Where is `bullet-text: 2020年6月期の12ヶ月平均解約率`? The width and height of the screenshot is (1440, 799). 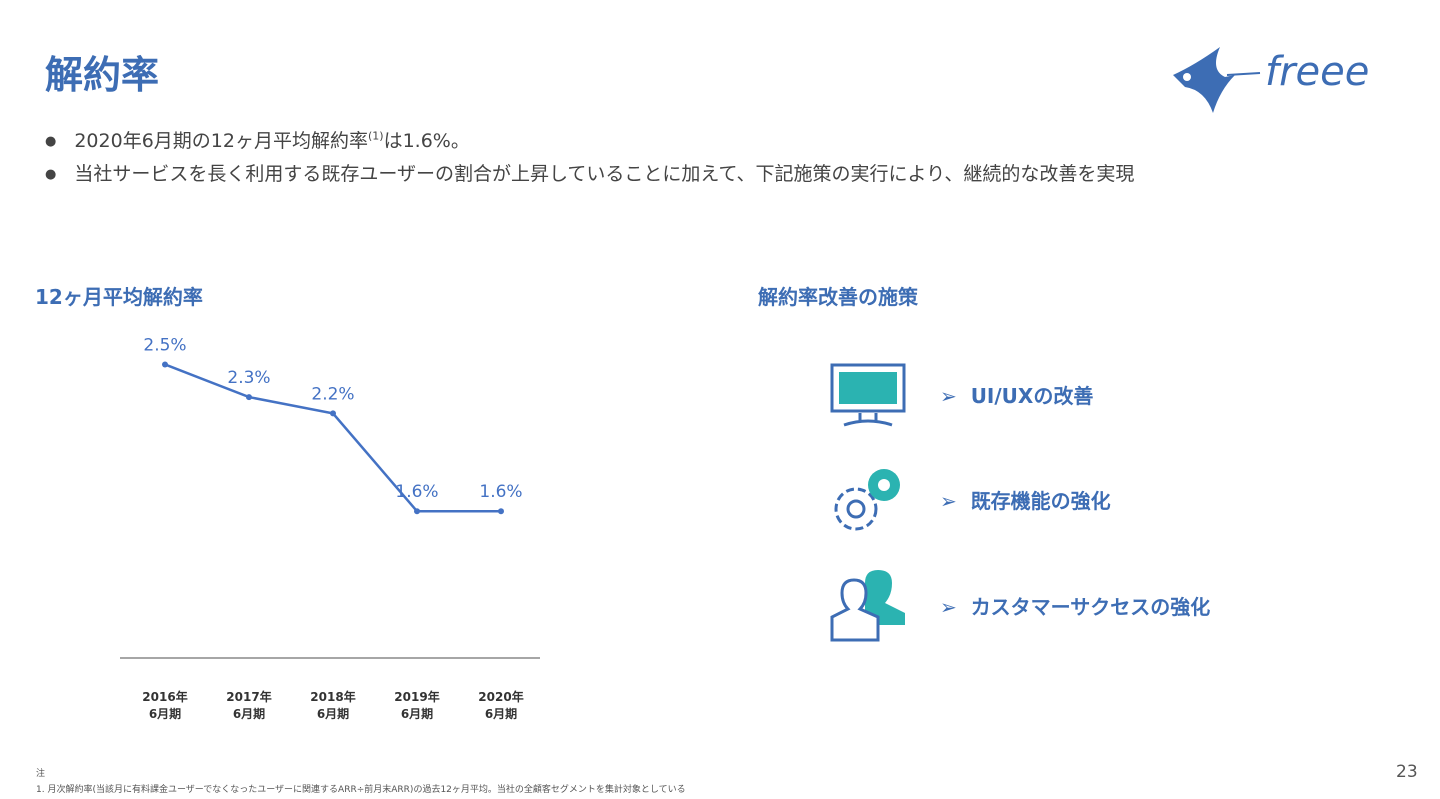 bullet-text: 2020年6月期の12ヶ月平均解約率 is located at coordinates (221, 141).